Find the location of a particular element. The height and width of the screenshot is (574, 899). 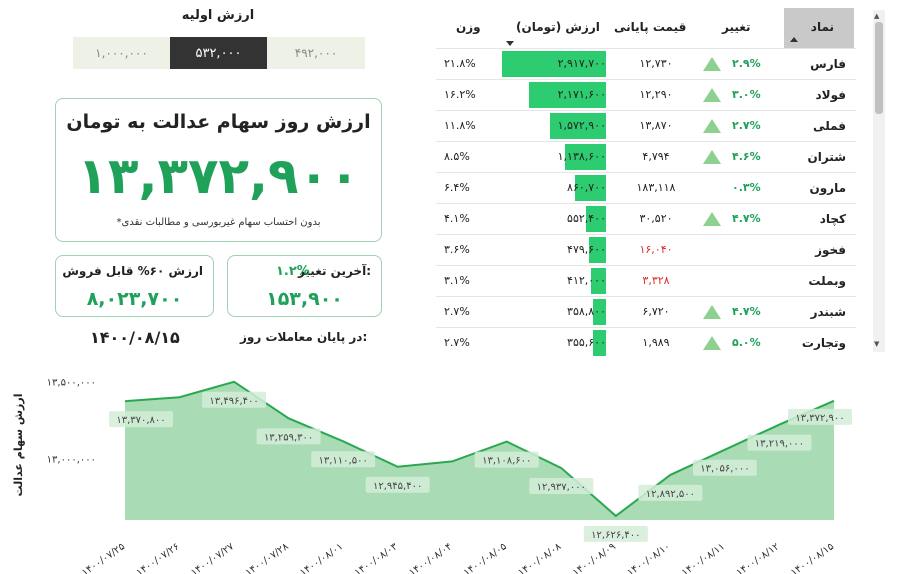

header-change: تغییر is located at coordinates (736, 27).